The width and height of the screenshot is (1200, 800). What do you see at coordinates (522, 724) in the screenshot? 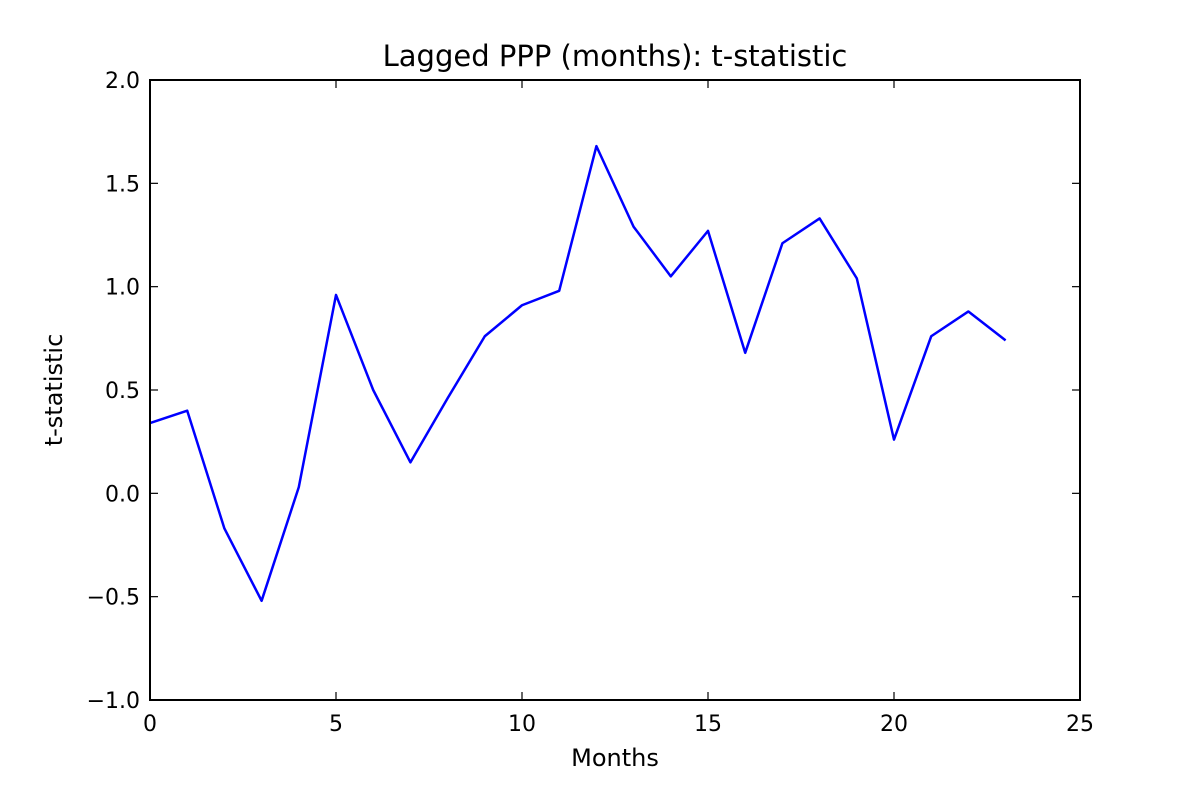
I see `x-tick-label: 10` at bounding box center [522, 724].